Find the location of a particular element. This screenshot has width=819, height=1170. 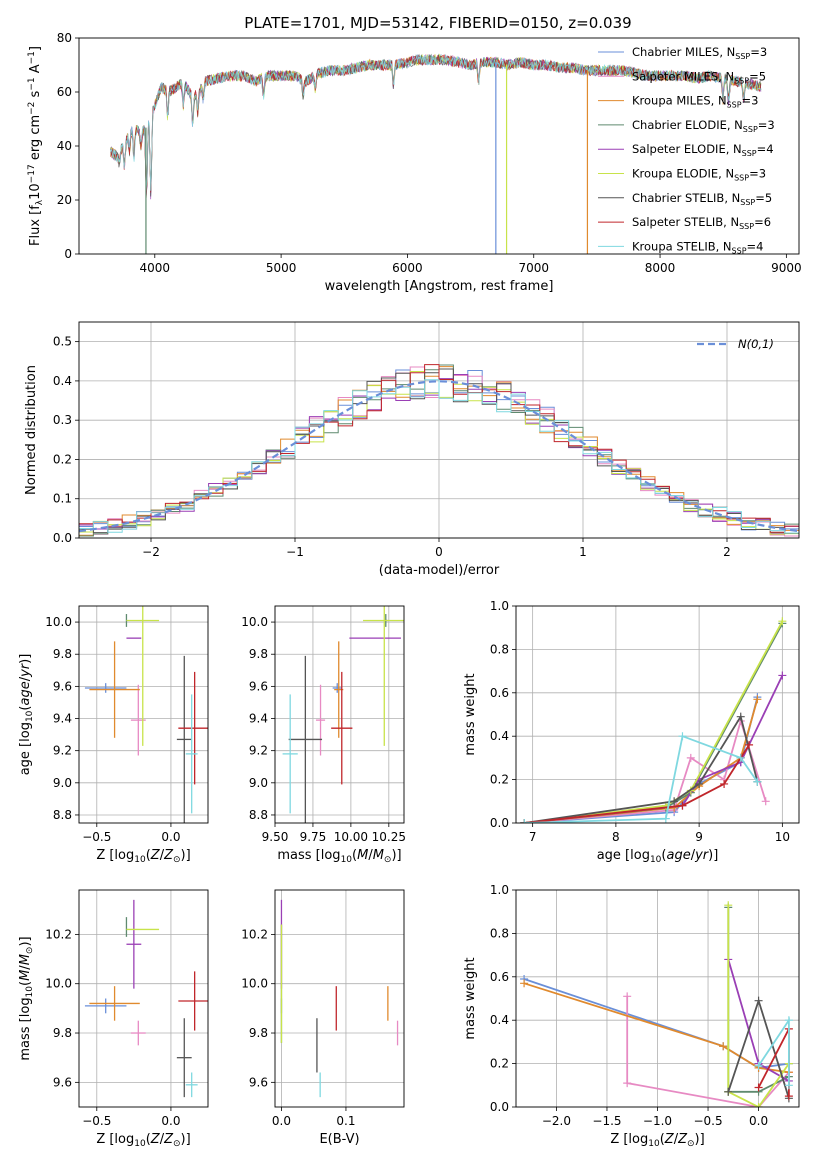

age-vs-z-points is located at coordinates (146, 714).